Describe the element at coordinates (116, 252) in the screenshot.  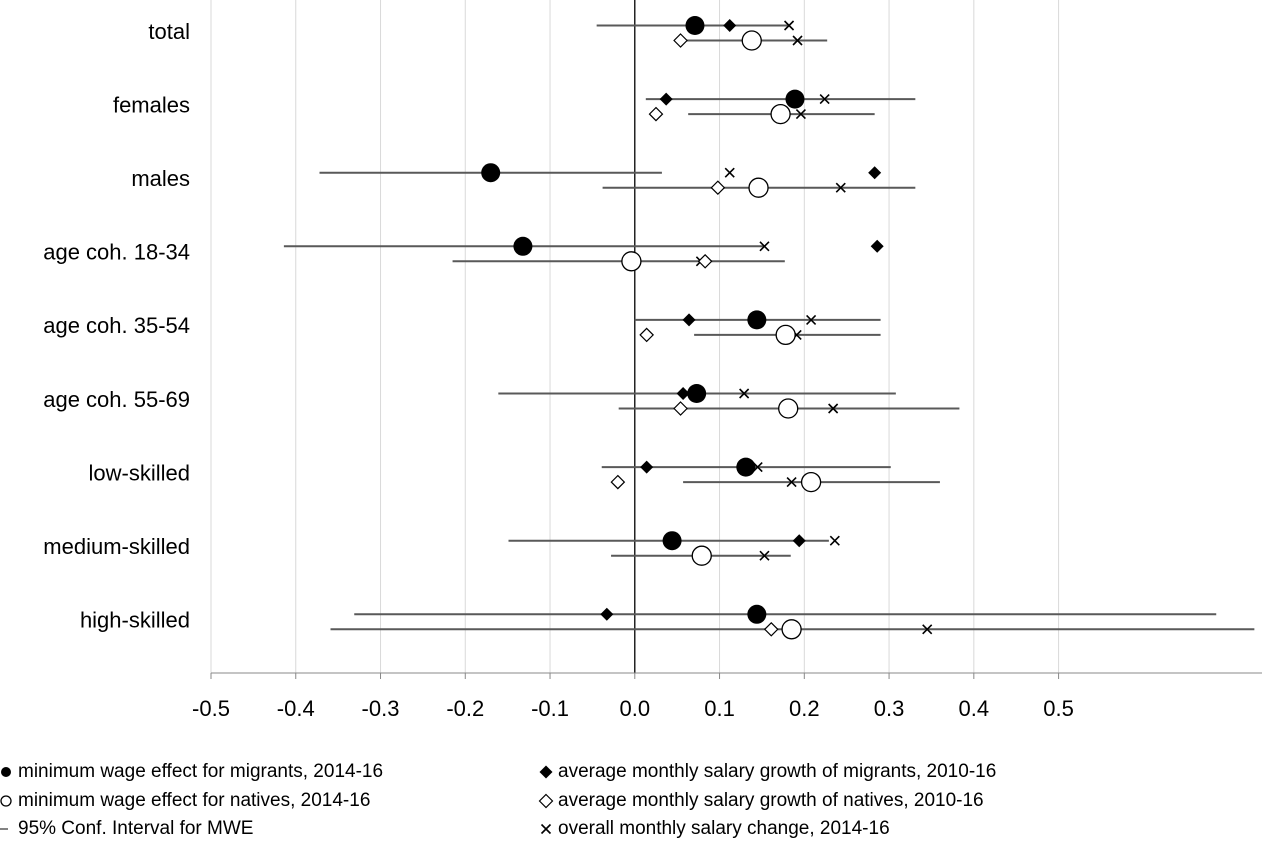
I see `category-label: age coh. 18-34` at that location.